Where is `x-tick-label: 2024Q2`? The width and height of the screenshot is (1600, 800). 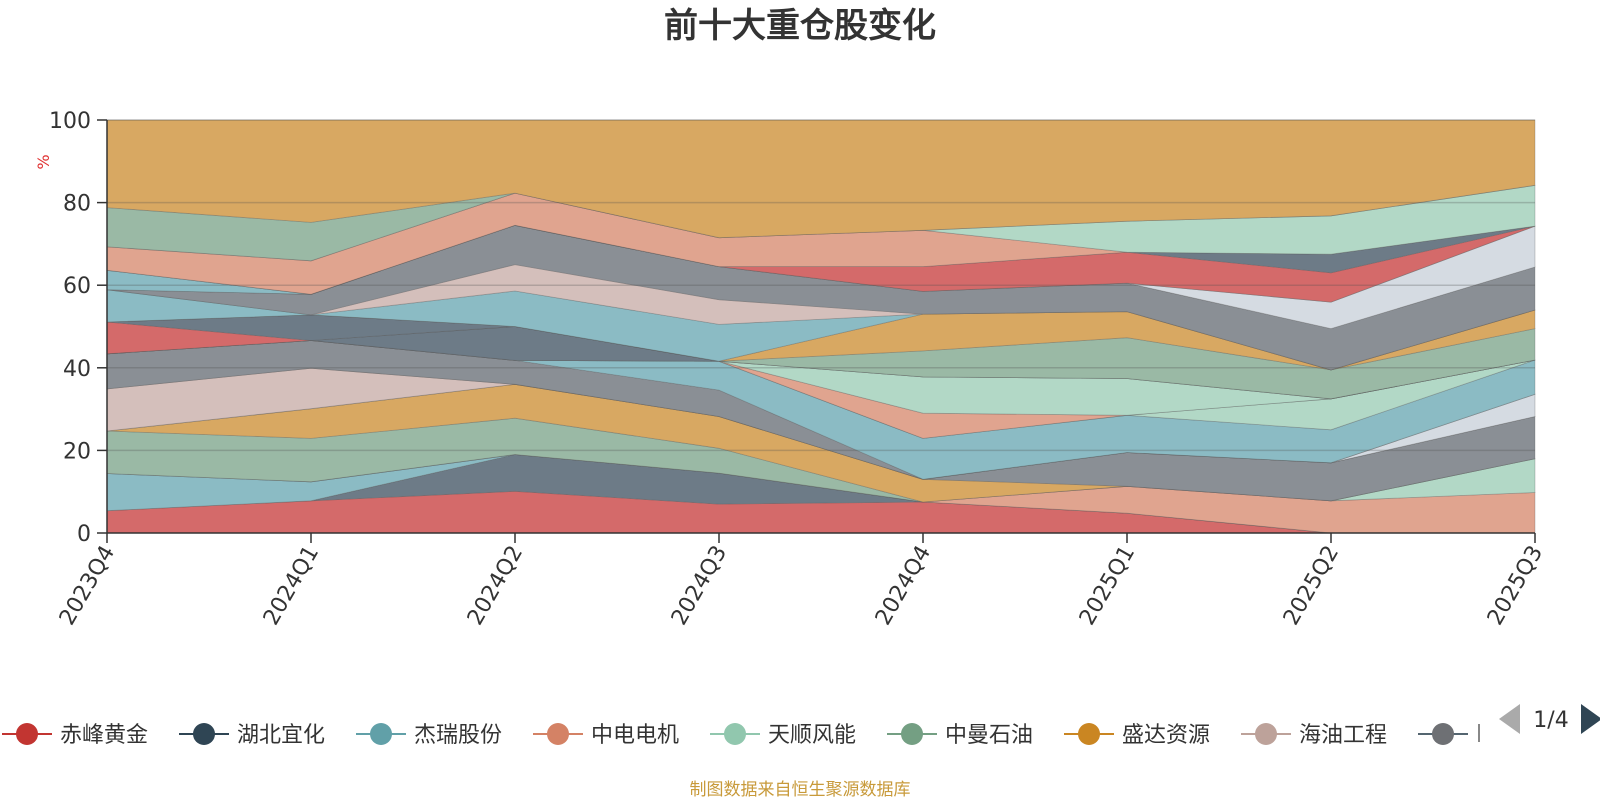
x-tick-label: 2024Q2 is located at coordinates (495, 586).